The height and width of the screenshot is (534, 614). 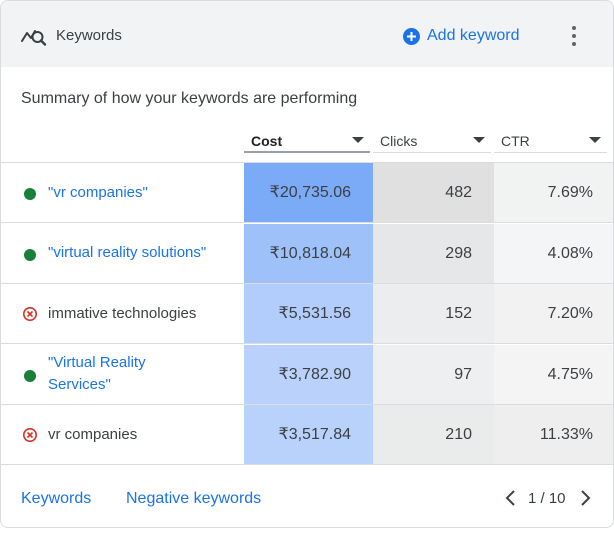 What do you see at coordinates (411, 36) in the screenshot?
I see `plus-circle-icon` at bounding box center [411, 36].